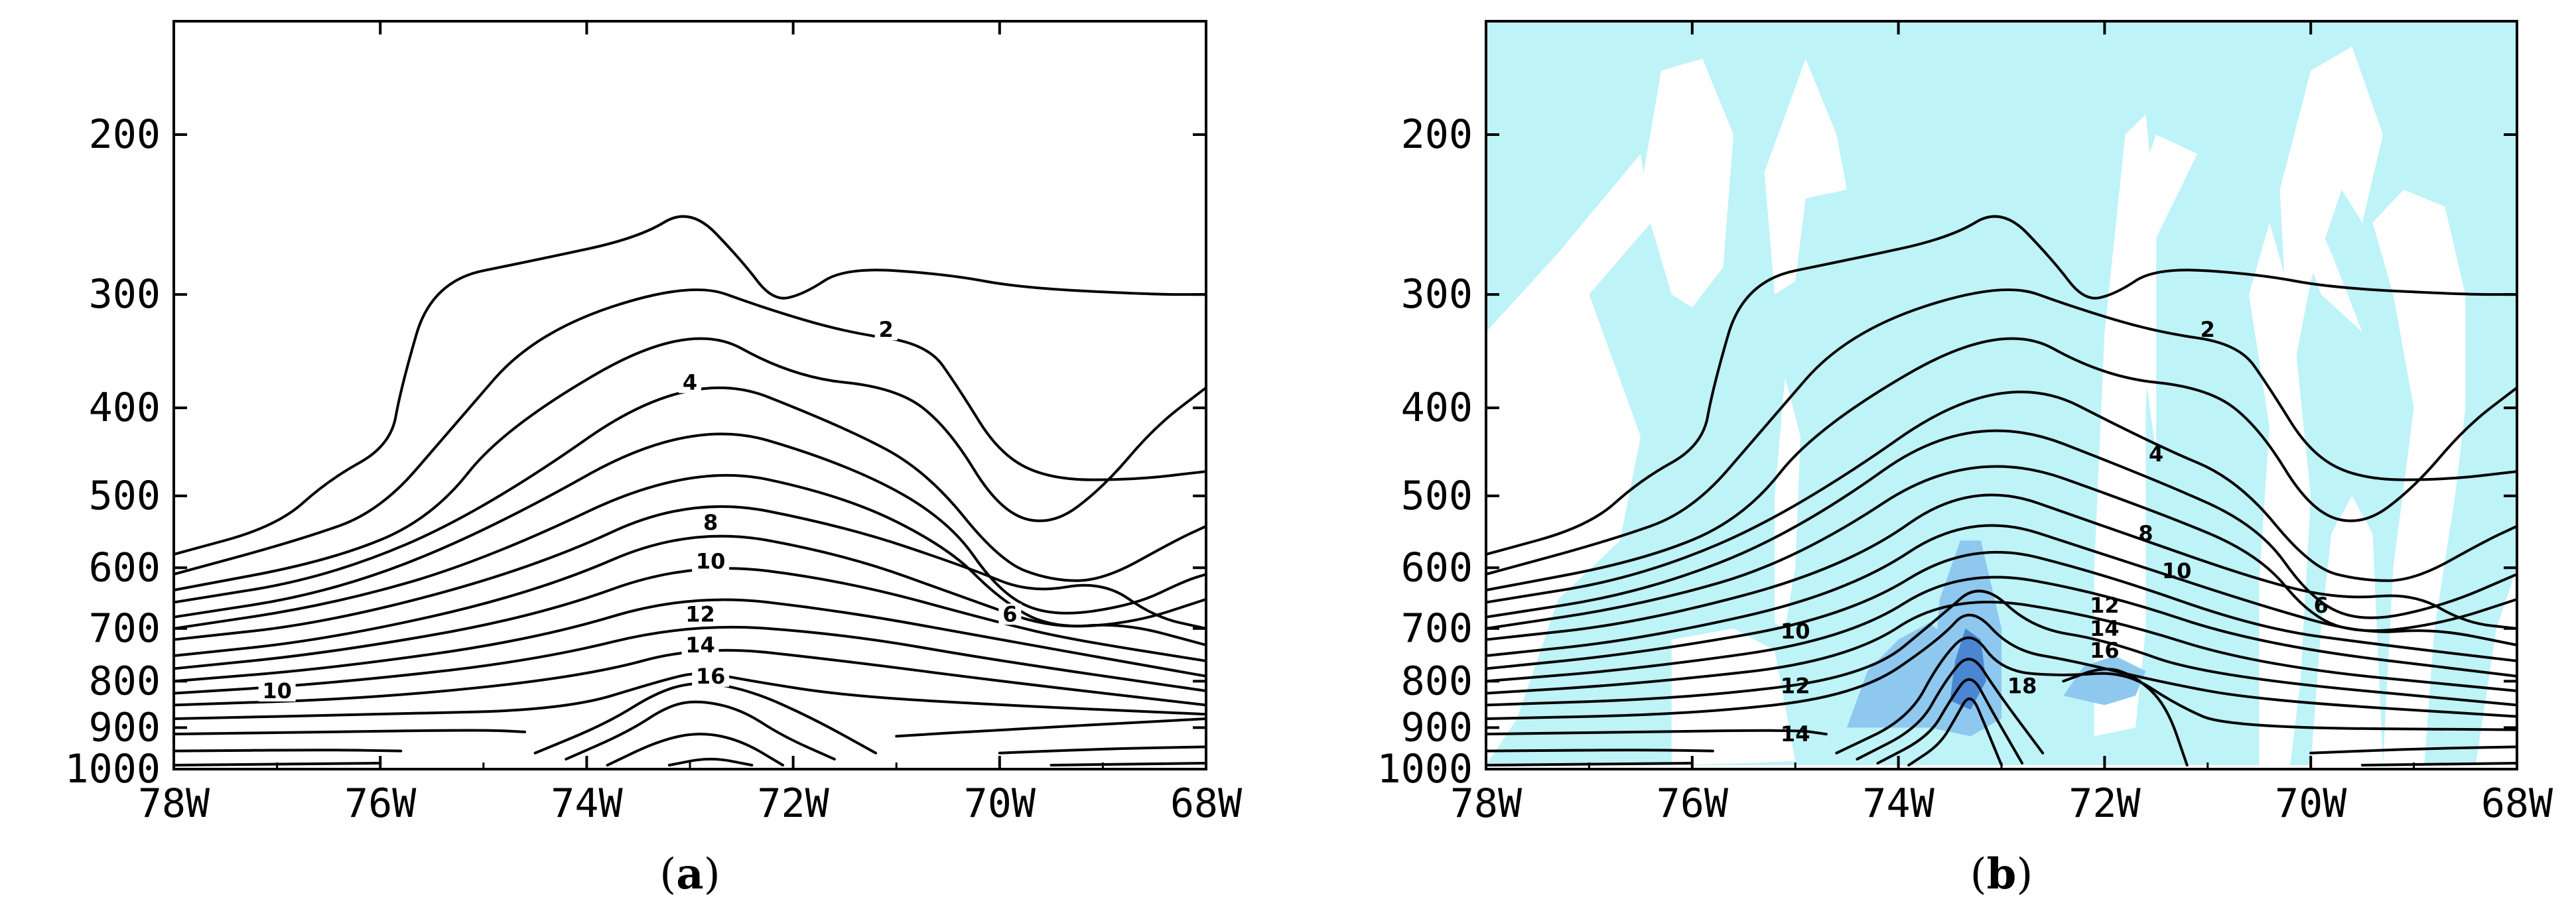  What do you see at coordinates (2022, 686) in the screenshot?
I see `contour-label: 18` at bounding box center [2022, 686].